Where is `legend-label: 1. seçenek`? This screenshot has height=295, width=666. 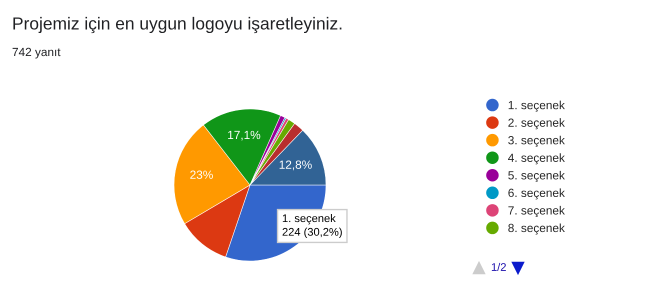 legend-label: 1. seçenek is located at coordinates (536, 106).